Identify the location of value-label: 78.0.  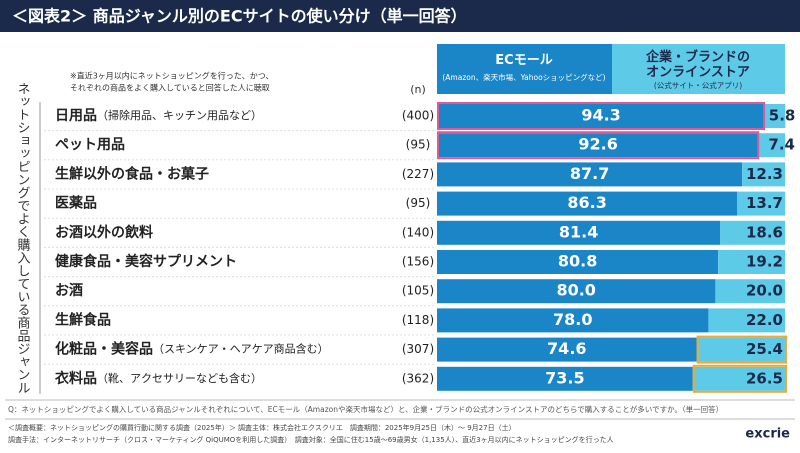
(572, 319).